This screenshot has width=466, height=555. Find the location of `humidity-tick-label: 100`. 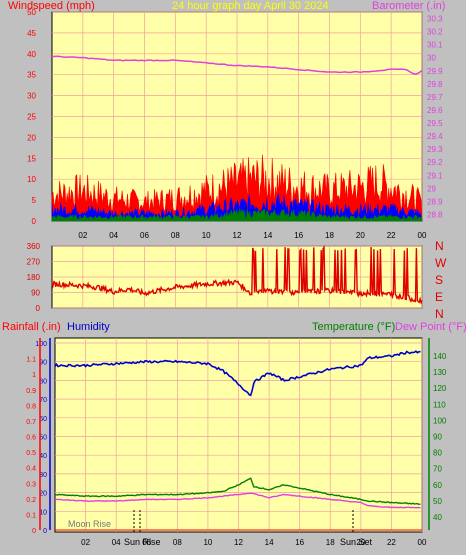

humidity-tick-label: 100 is located at coordinates (41, 344).